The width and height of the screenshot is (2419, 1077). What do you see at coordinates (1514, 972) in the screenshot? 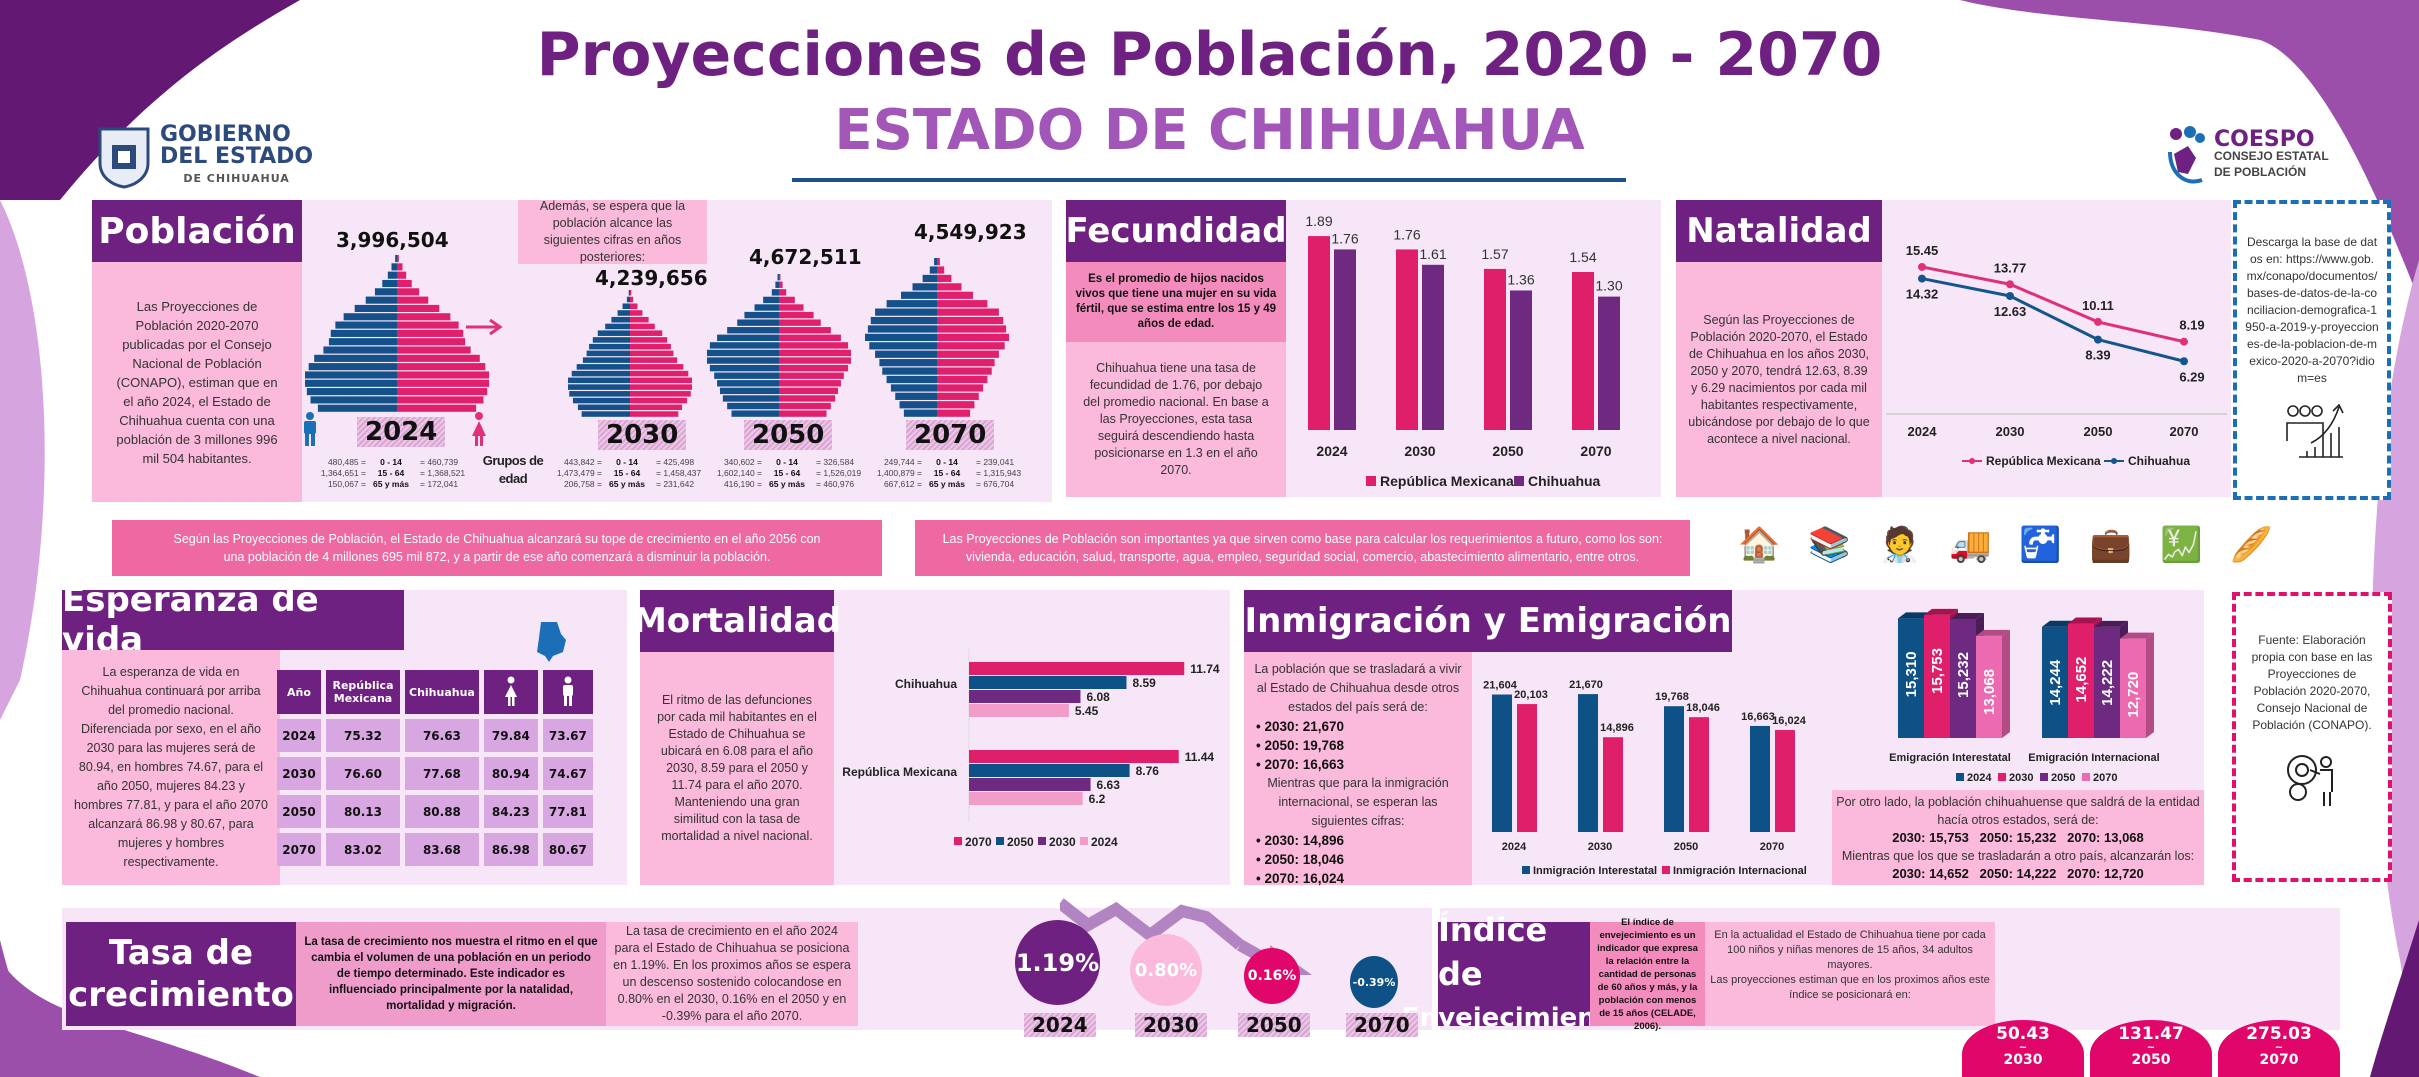
I see `envejecimiento-title: Índice de Envejecimiento` at bounding box center [1514, 972].